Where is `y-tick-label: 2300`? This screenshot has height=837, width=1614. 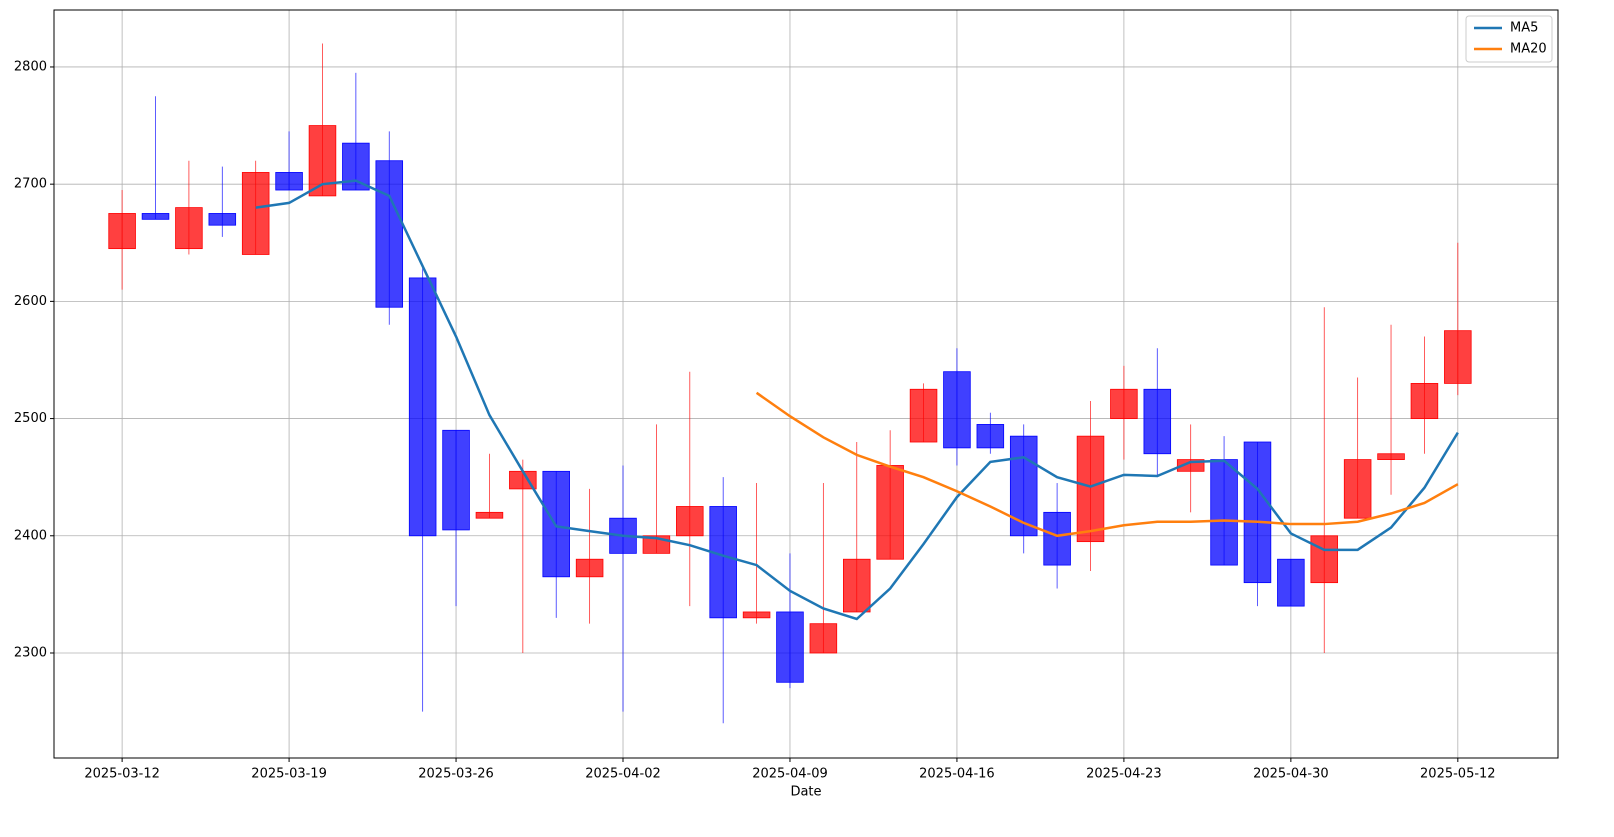 y-tick-label: 2300 is located at coordinates (30, 652).